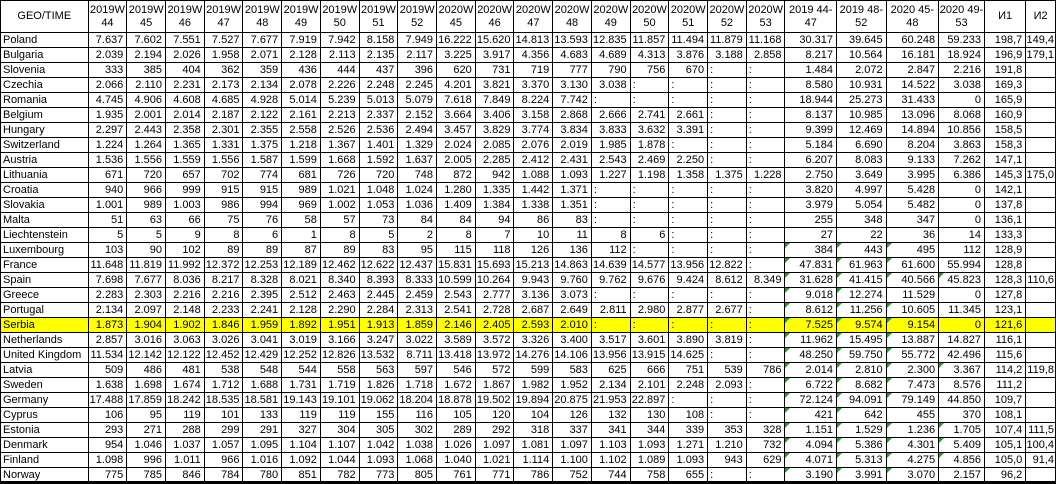 The height and width of the screenshot is (484, 1056). I want to click on cell-2019W51: 1.401, so click(378, 145).